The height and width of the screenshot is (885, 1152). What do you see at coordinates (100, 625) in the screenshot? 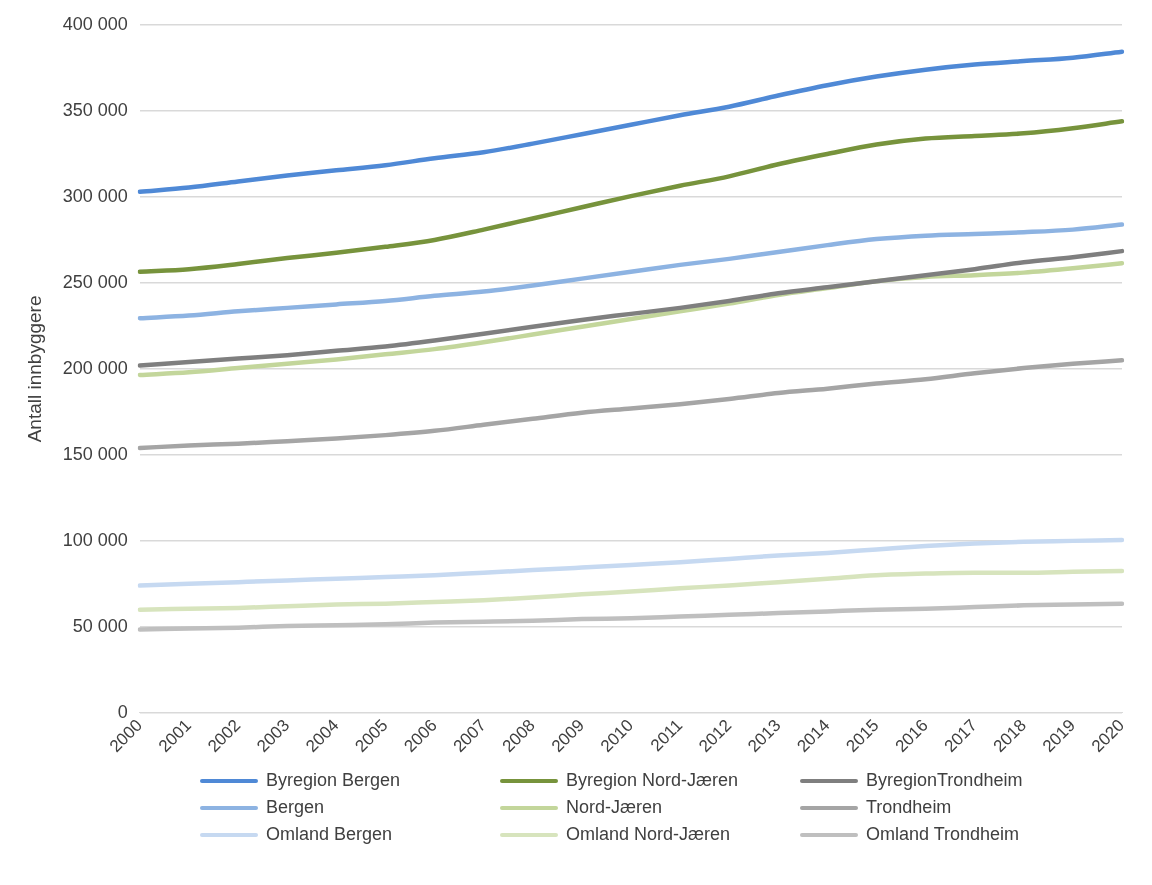
I see `y-tick-label: 50 000` at bounding box center [100, 625].